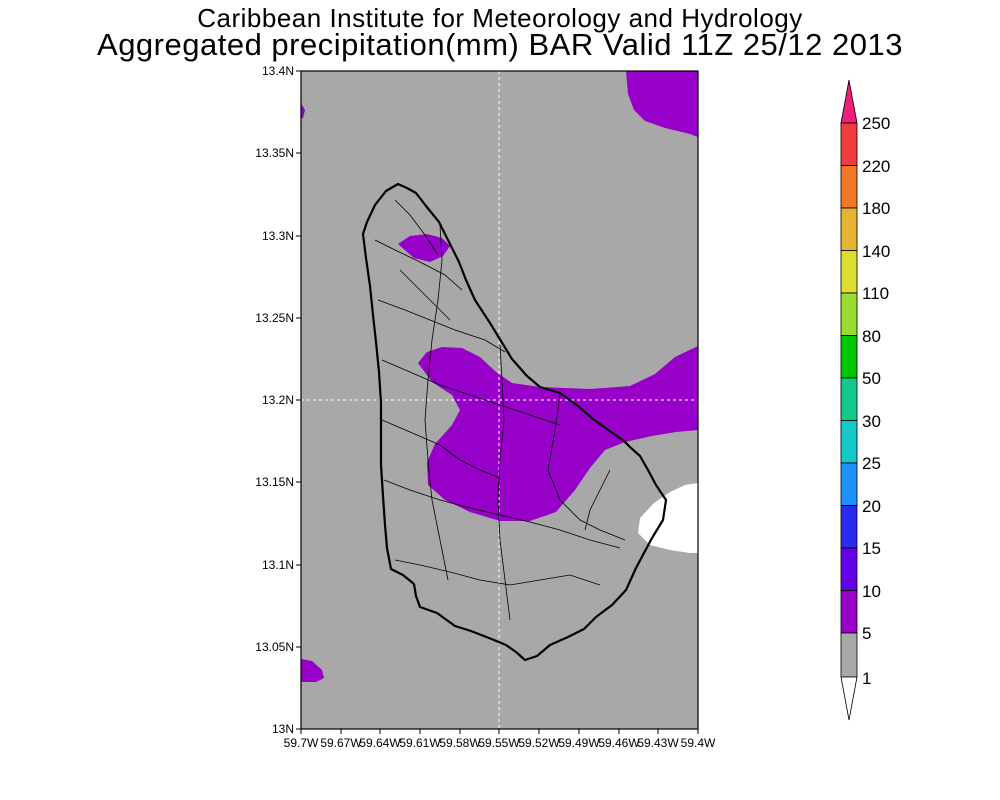 The image size is (1000, 800). I want to click on colorbar-top-arrow, so click(849, 101).